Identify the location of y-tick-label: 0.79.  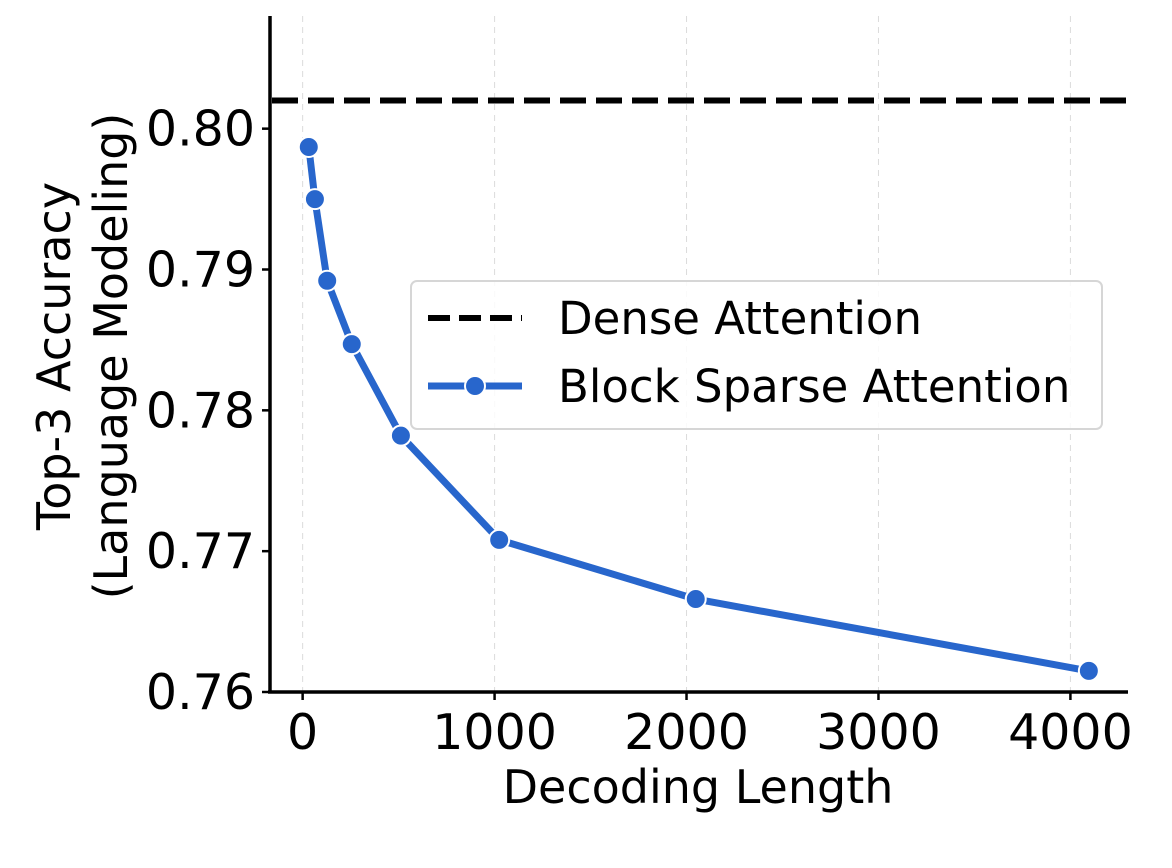
(200, 270).